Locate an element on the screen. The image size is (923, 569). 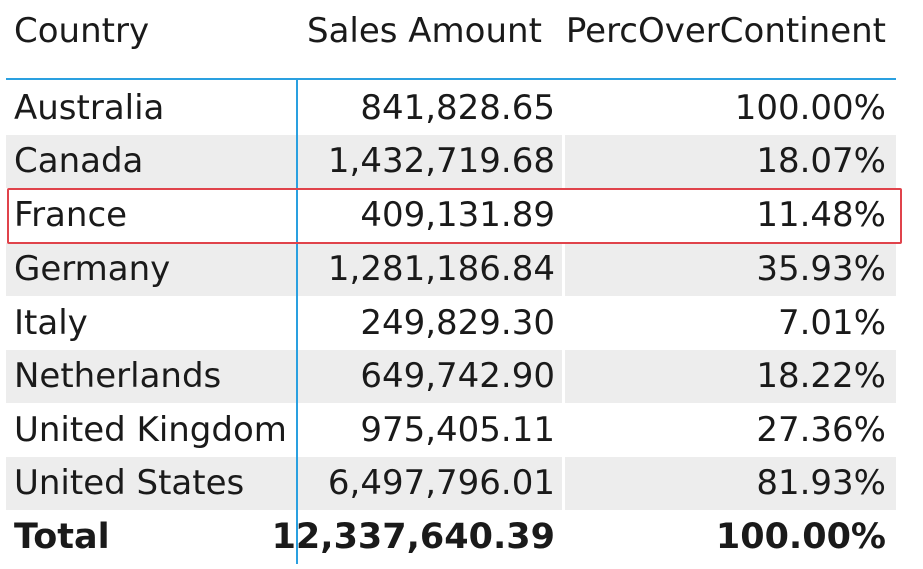
total-row: Total 12,337,640.39 100.00% is located at coordinates (461, 537).